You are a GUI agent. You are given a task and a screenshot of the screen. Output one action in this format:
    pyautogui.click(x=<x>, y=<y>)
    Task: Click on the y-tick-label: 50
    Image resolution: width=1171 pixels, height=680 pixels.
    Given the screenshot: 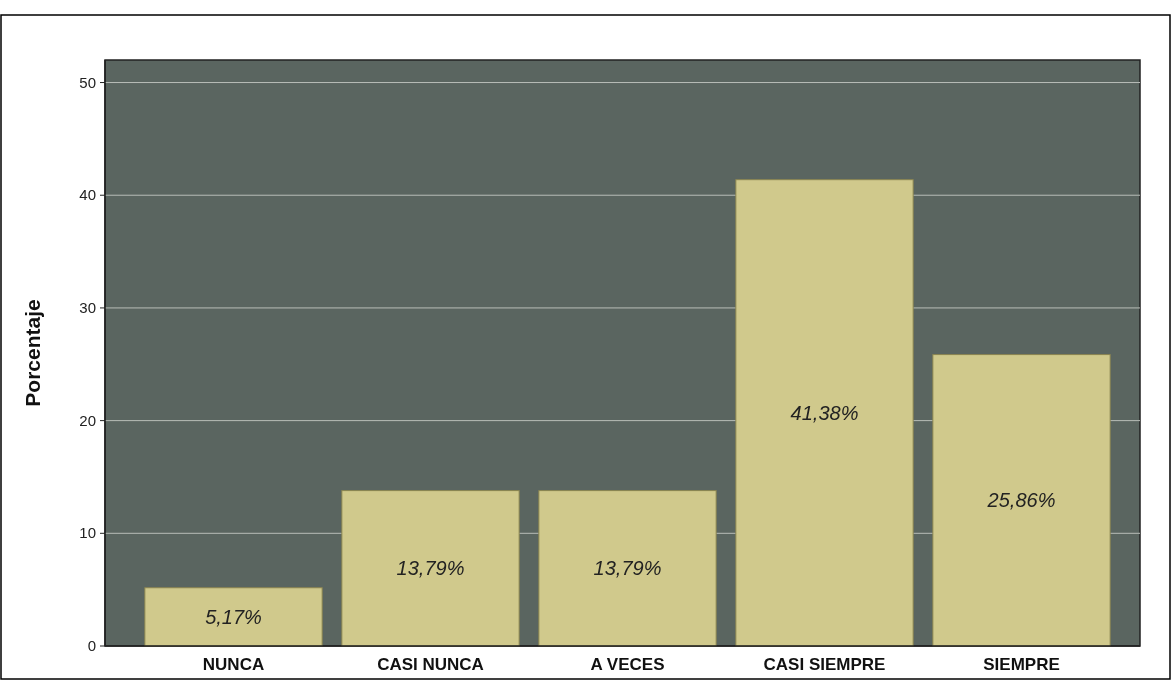 What is the action you would take?
    pyautogui.click(x=87, y=82)
    